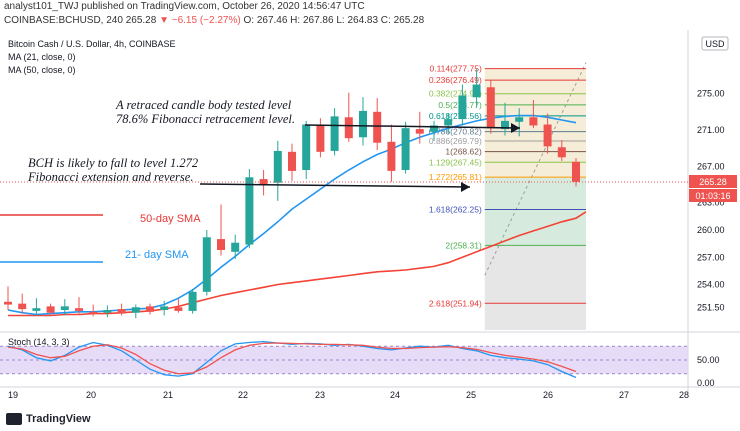 The image size is (740, 431). What do you see at coordinates (168, 395) in the screenshot?
I see `x-tick-label: 21` at bounding box center [168, 395].